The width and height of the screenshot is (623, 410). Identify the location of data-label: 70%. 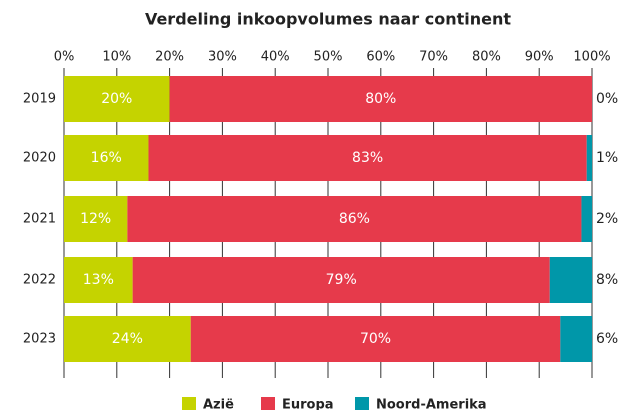
(375, 339).